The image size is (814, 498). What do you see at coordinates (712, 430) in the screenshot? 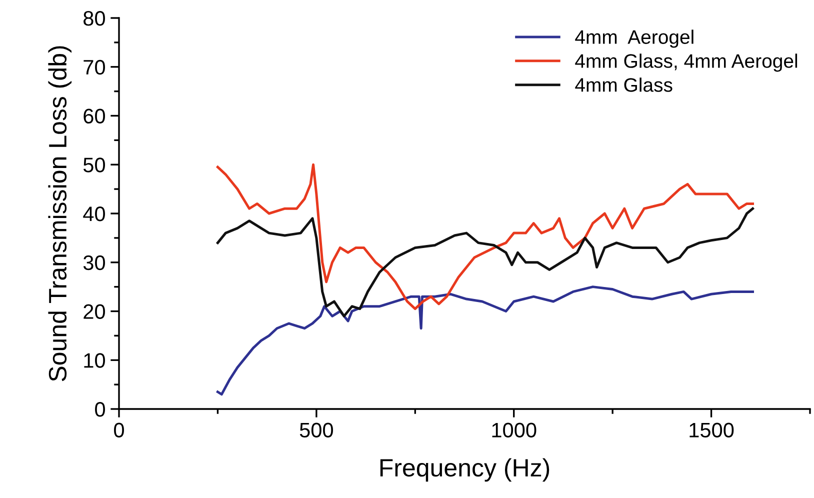
I see `x-tick-label: 1500` at bounding box center [712, 430].